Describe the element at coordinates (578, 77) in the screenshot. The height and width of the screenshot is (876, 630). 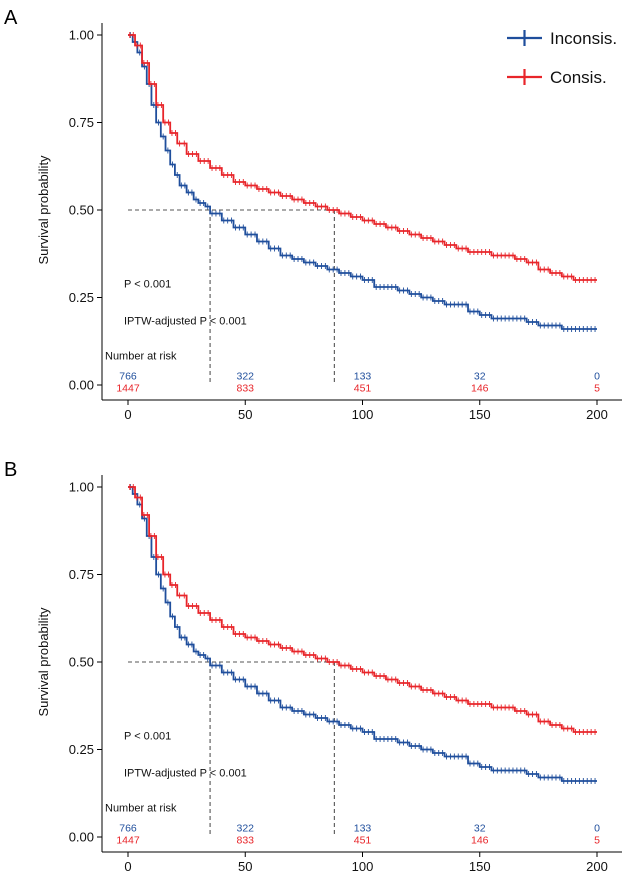
I see `legend-label: Consis.` at that location.